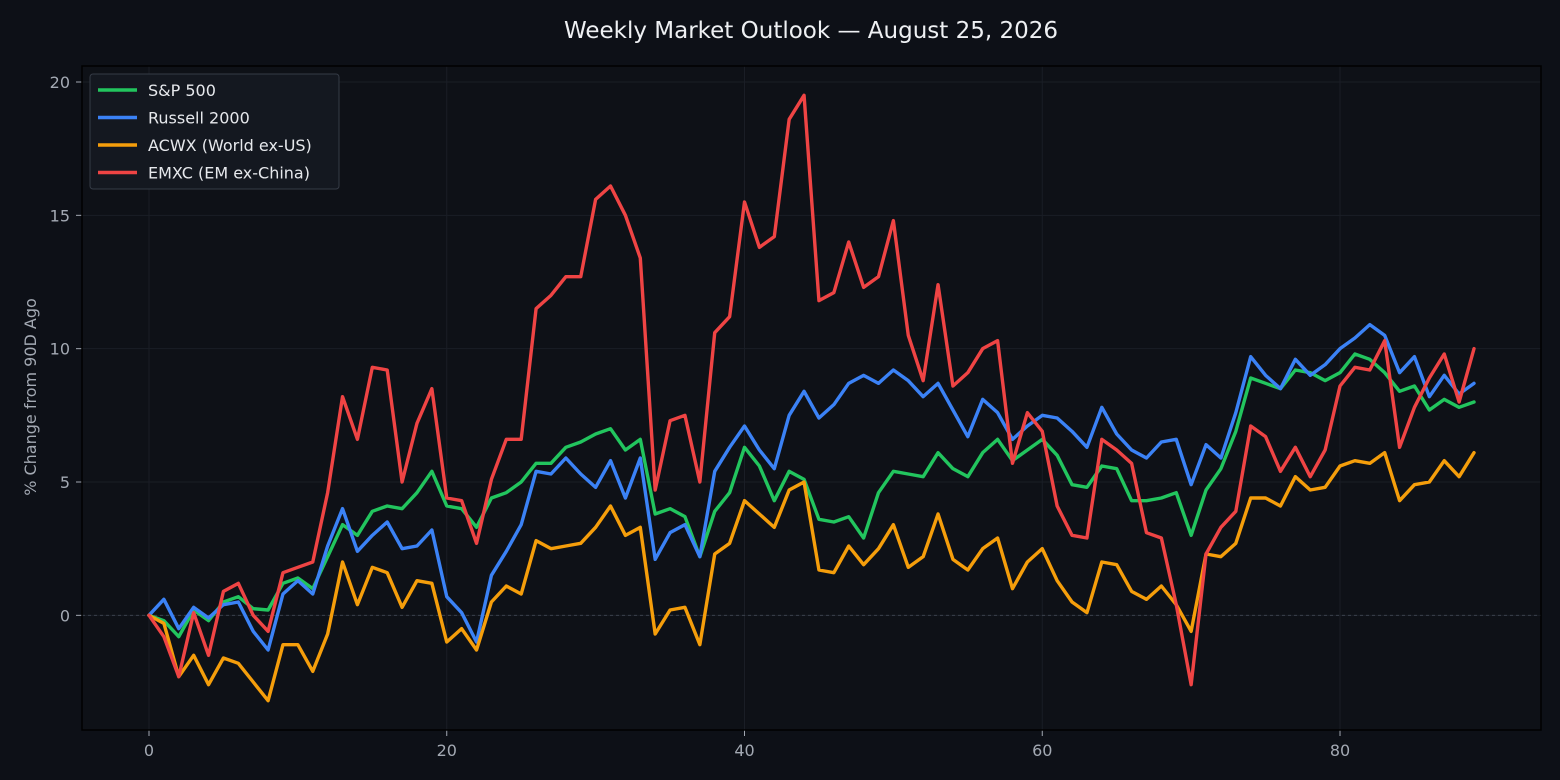 This screenshot has height=780, width=1560. What do you see at coordinates (230, 145) in the screenshot?
I see `legend-label: ACWX (World ex-US)` at bounding box center [230, 145].